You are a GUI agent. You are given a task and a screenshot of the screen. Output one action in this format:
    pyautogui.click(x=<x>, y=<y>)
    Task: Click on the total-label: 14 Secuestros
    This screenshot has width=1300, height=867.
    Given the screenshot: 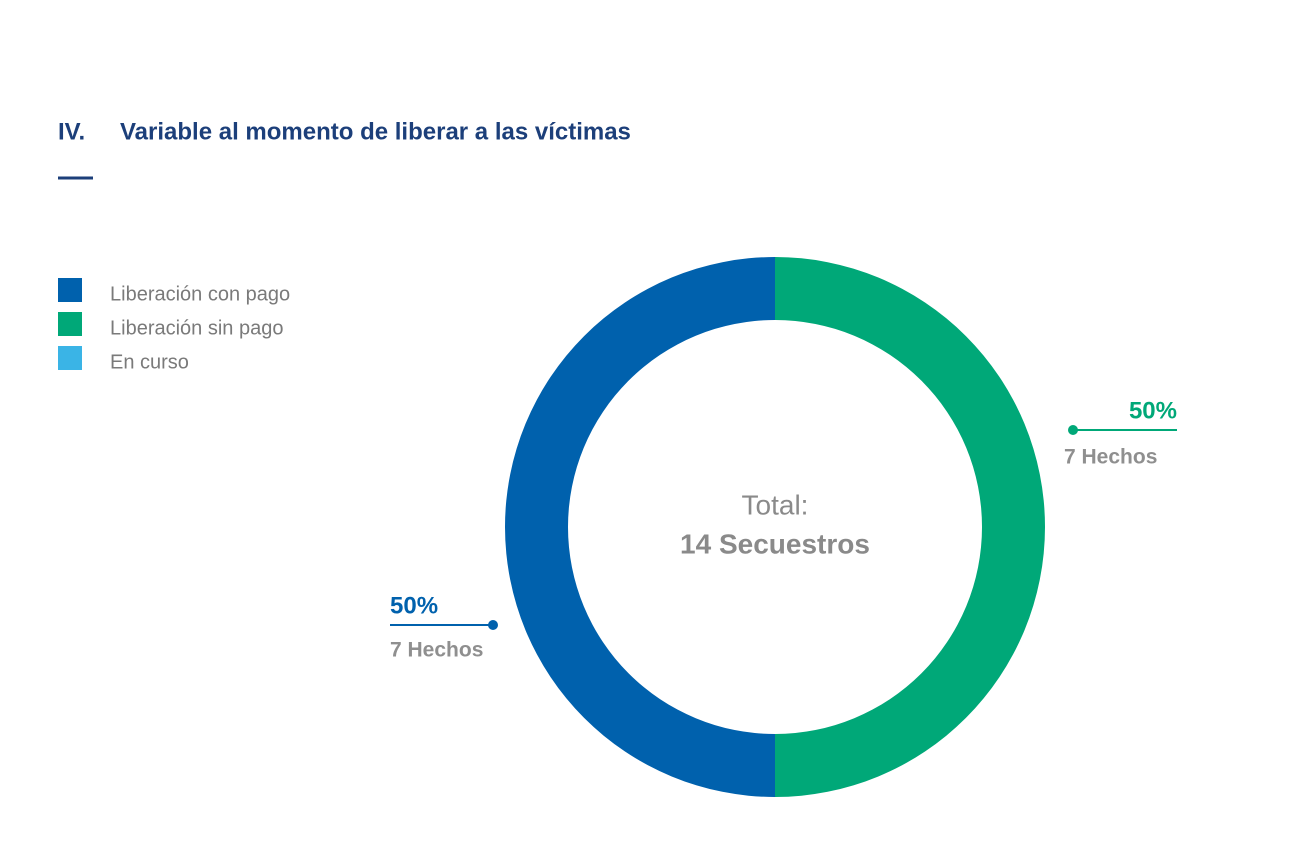 What is the action you would take?
    pyautogui.click(x=775, y=543)
    